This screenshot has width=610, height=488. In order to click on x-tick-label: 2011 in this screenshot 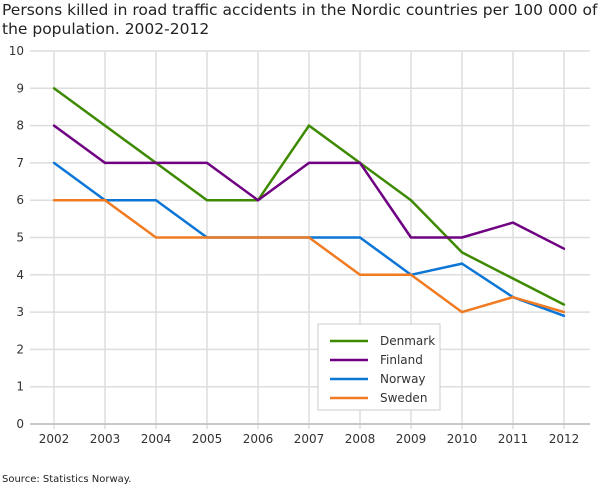, I will do `click(513, 439)`.